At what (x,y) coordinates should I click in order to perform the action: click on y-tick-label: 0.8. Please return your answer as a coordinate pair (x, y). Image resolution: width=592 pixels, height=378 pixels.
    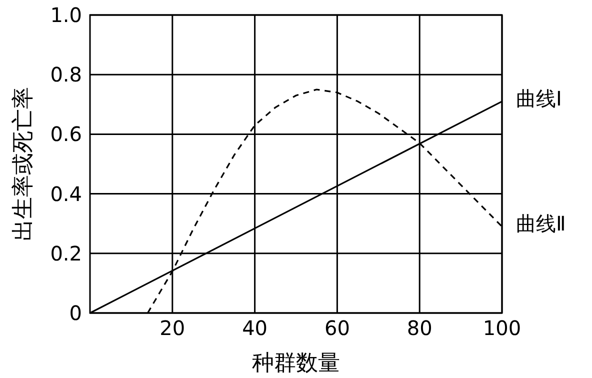
    Looking at the image, I should click on (66, 74).